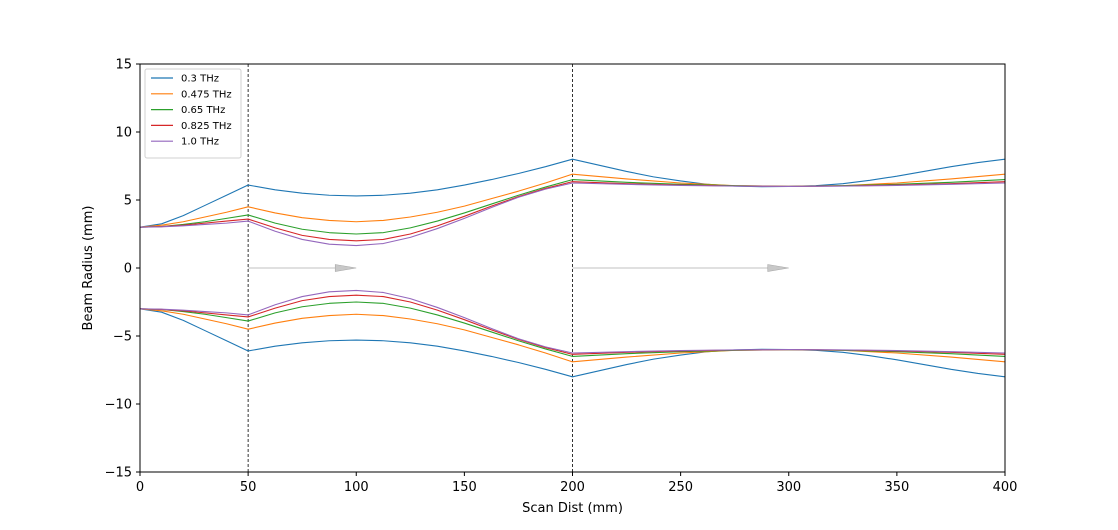 The width and height of the screenshot is (1118, 530). I want to click on x-axis-label: Scan Dist (mm), so click(572, 508).